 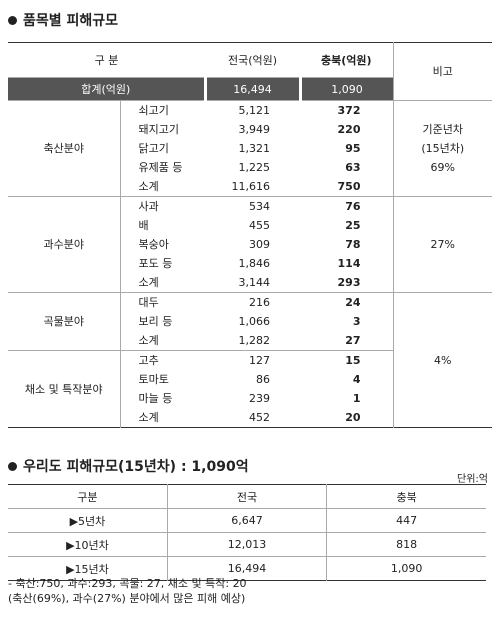 What do you see at coordinates (254, 321) in the screenshot?
I see `national-cell: 1,066` at bounding box center [254, 321].